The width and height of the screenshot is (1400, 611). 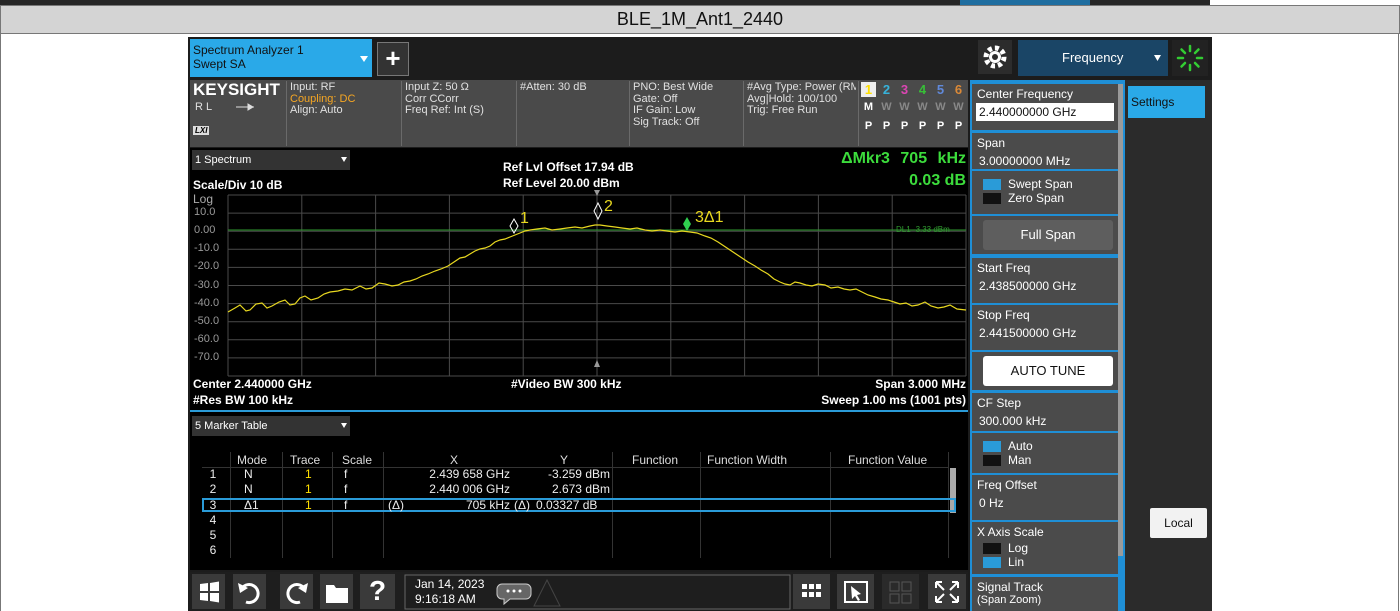 I want to click on status-text: Avg|Hold: 100/100, so click(x=792, y=99).